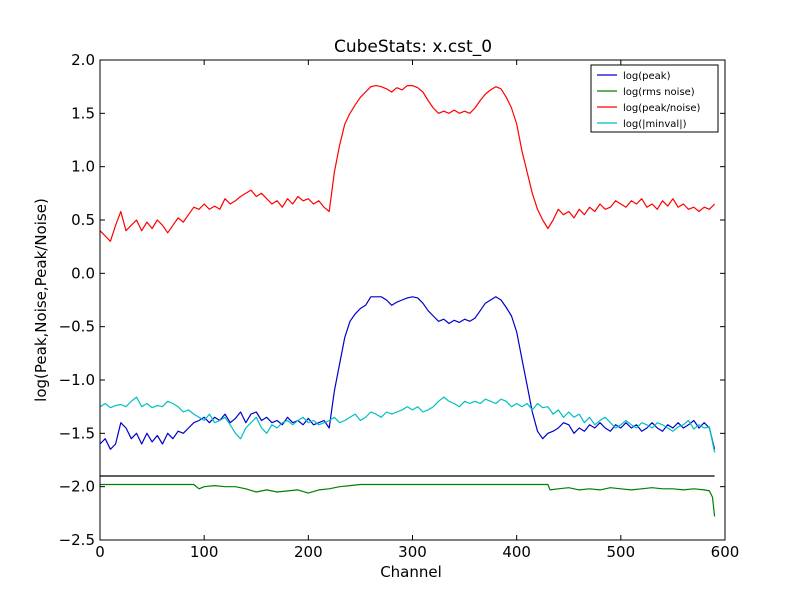  Describe the element at coordinates (413, 47) in the screenshot. I see `chart-title: CubeStats: x.cst_0` at that location.